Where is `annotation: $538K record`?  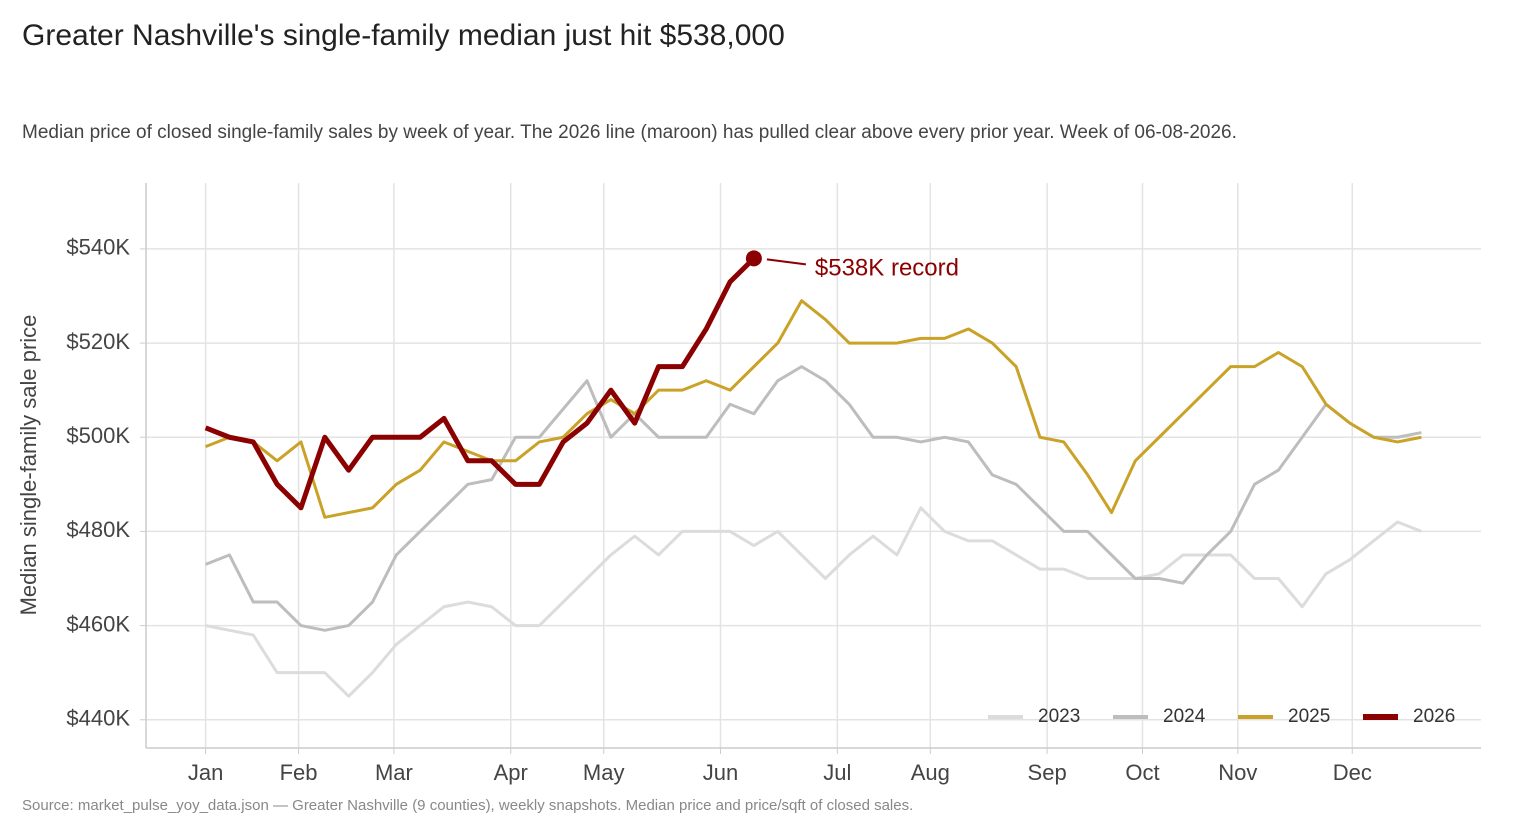 annotation: $538K record is located at coordinates (887, 268).